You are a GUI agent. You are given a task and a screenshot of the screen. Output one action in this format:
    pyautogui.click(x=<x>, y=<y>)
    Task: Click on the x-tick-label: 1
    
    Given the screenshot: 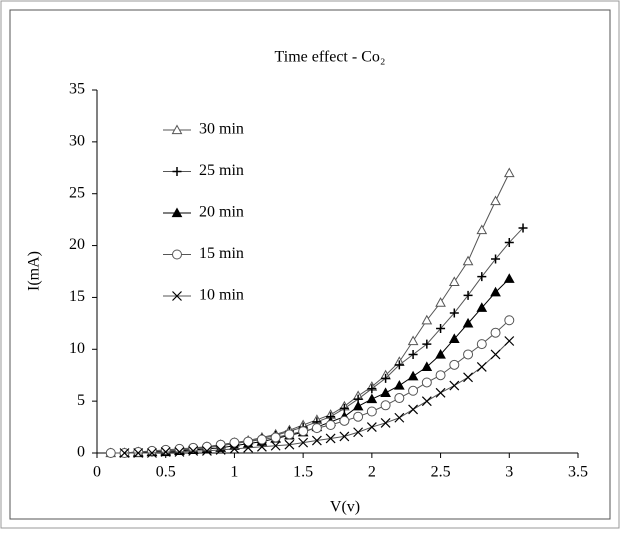 What is the action you would take?
    pyautogui.click(x=234, y=472)
    